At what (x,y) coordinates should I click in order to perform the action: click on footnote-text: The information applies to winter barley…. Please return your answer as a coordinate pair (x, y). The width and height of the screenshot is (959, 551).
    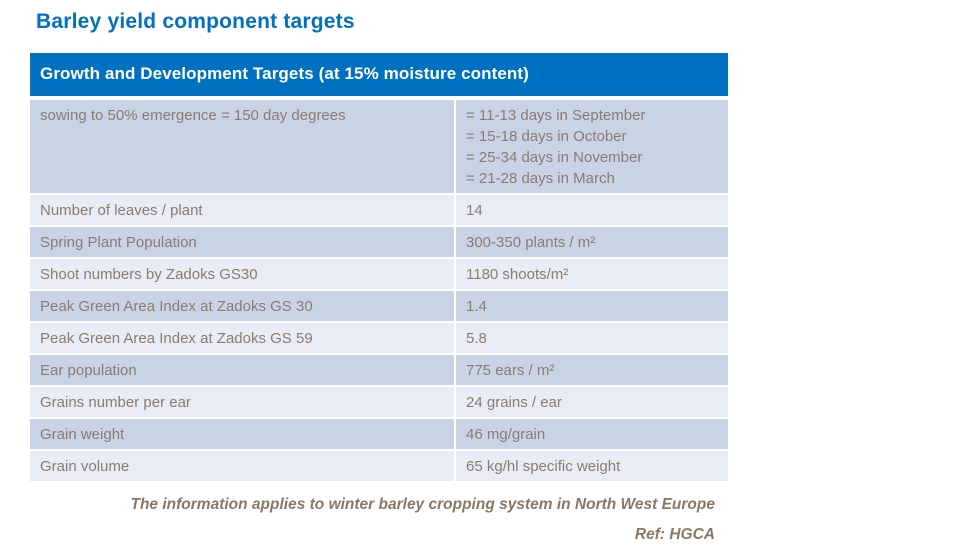
    Looking at the image, I should click on (423, 504).